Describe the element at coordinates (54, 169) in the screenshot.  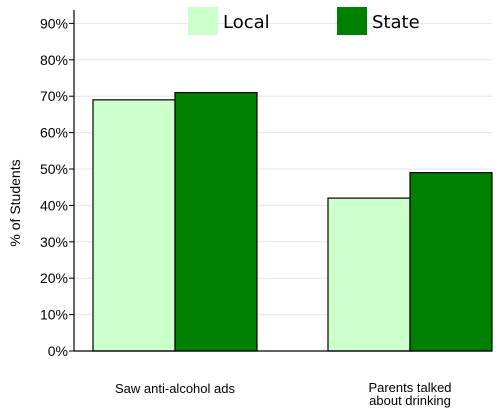
I see `y-tick-label: 50%` at that location.